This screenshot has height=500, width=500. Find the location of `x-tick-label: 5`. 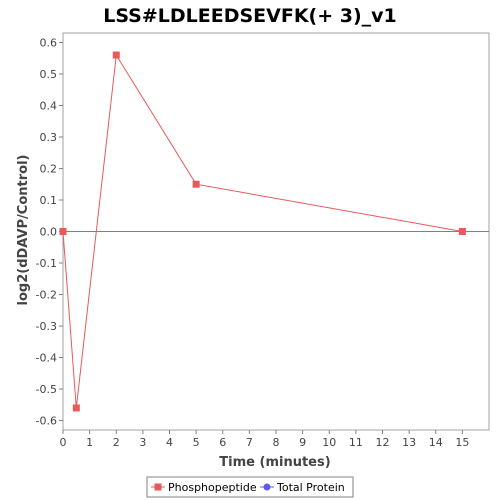

x-tick-label: 5 is located at coordinates (196, 442).